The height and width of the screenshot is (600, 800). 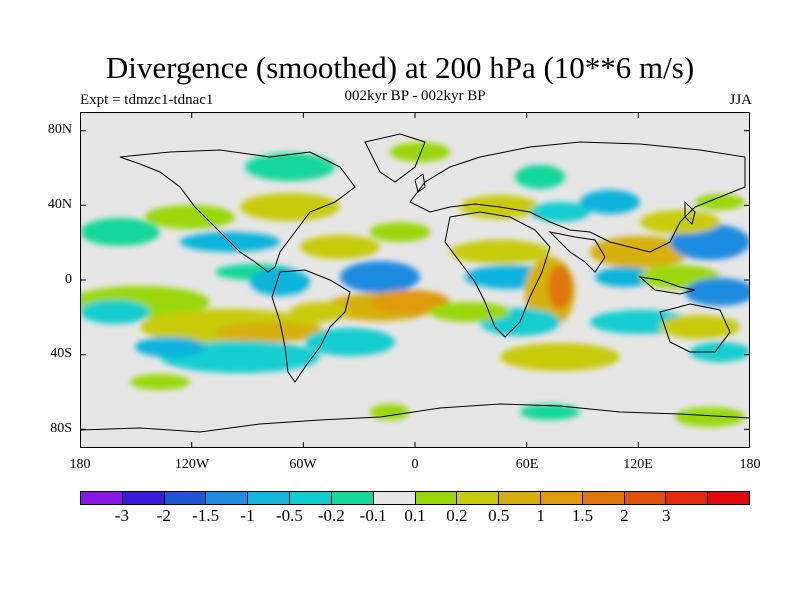 What do you see at coordinates (192, 464) in the screenshot?
I see `lon-label-120w: 120W` at bounding box center [192, 464].